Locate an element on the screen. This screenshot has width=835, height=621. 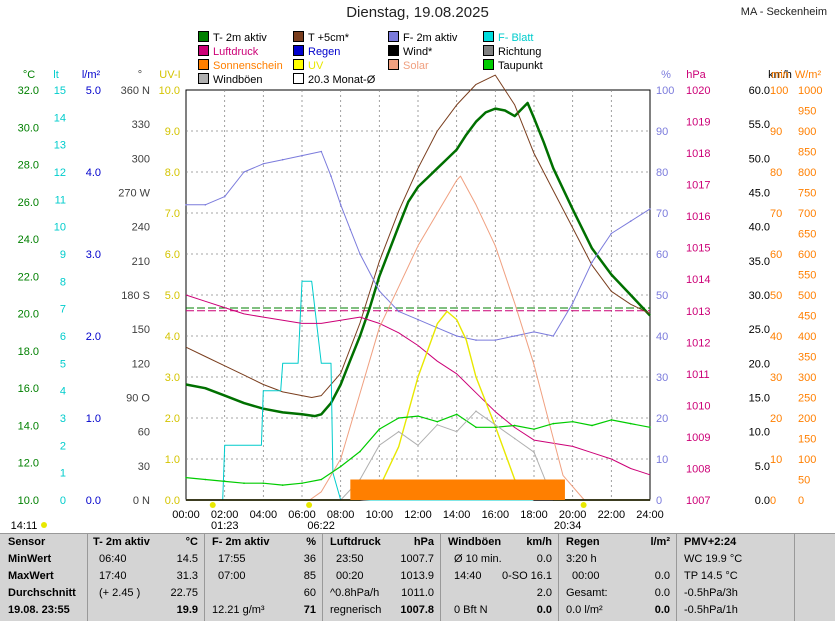
axis-unit-label: W/m² is located at coordinates (808, 75).